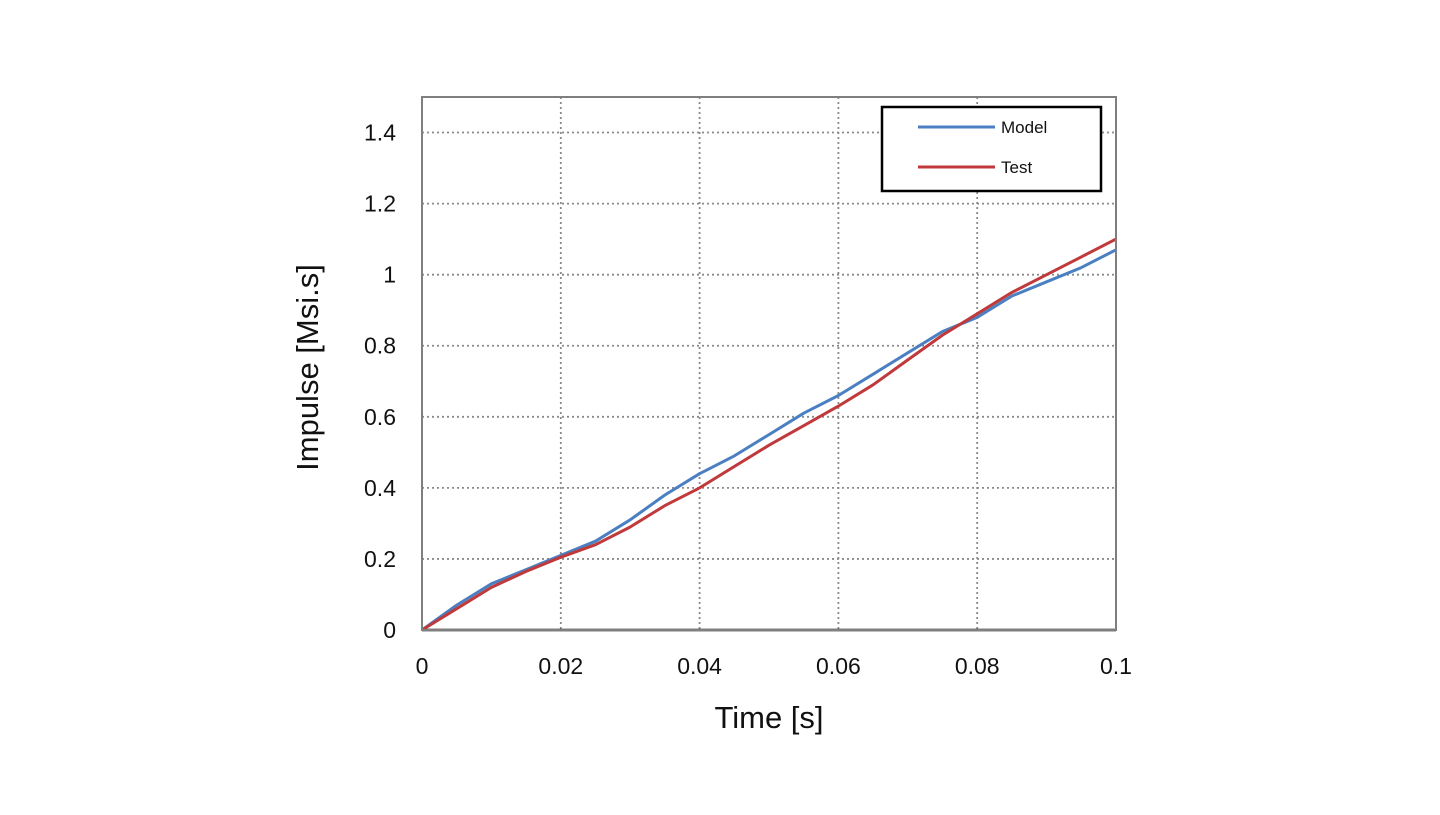  Describe the element at coordinates (1024, 127) in the screenshot. I see `legend-label-model: Model` at that location.